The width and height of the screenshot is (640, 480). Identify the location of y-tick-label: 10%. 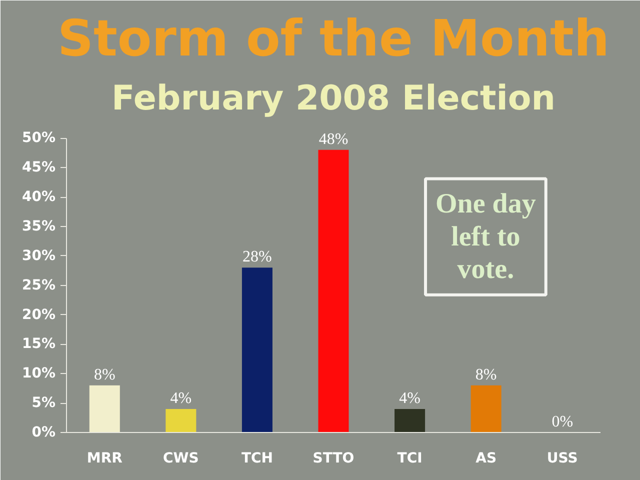
(39, 374).